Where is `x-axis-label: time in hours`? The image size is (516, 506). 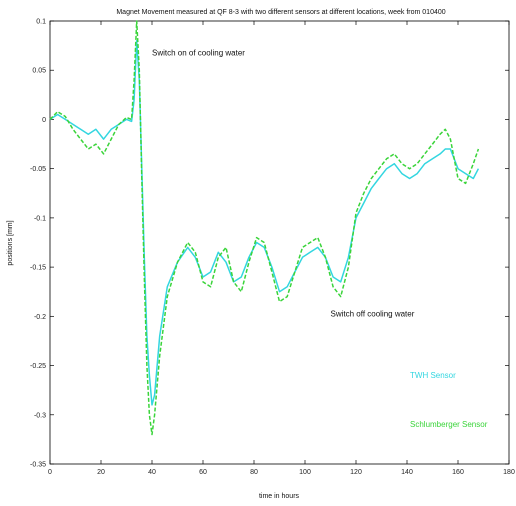 x-axis-label: time in hours is located at coordinates (279, 496).